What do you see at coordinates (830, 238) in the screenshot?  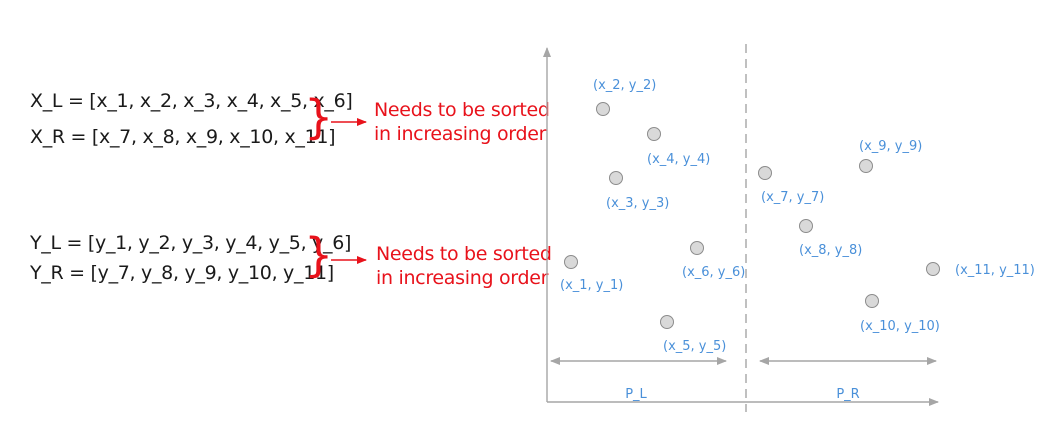 I see `point-8: (x_8, y_8)` at bounding box center [830, 238].